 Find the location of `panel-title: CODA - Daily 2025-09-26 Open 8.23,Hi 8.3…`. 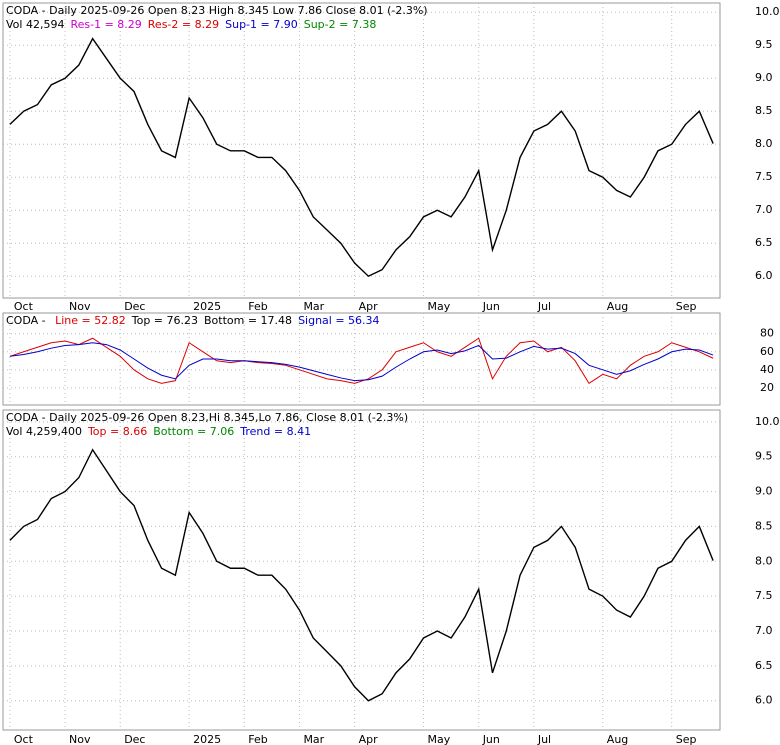

panel-title: CODA - Daily 2025-09-26 Open 8.23,Hi 8.3… is located at coordinates (207, 417).